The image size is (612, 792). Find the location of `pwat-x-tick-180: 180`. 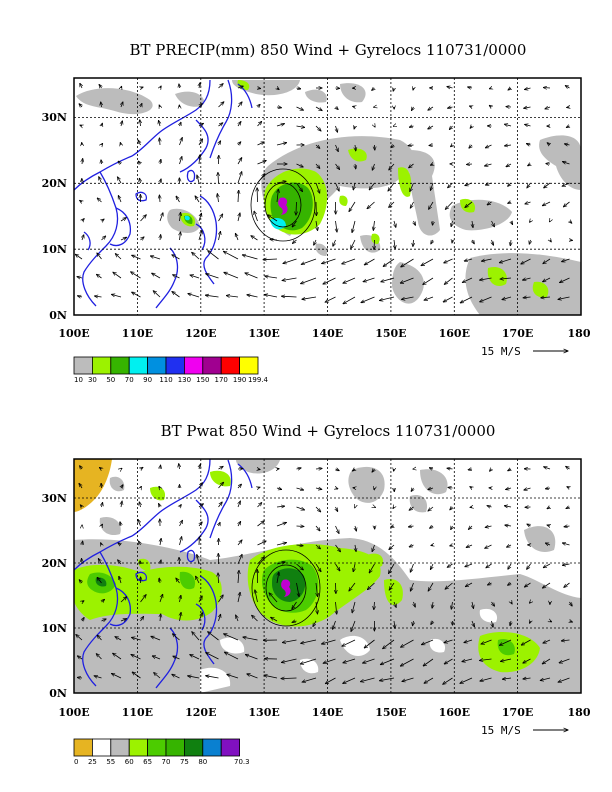

pwat-x-tick-180: 180 is located at coordinates (579, 712).